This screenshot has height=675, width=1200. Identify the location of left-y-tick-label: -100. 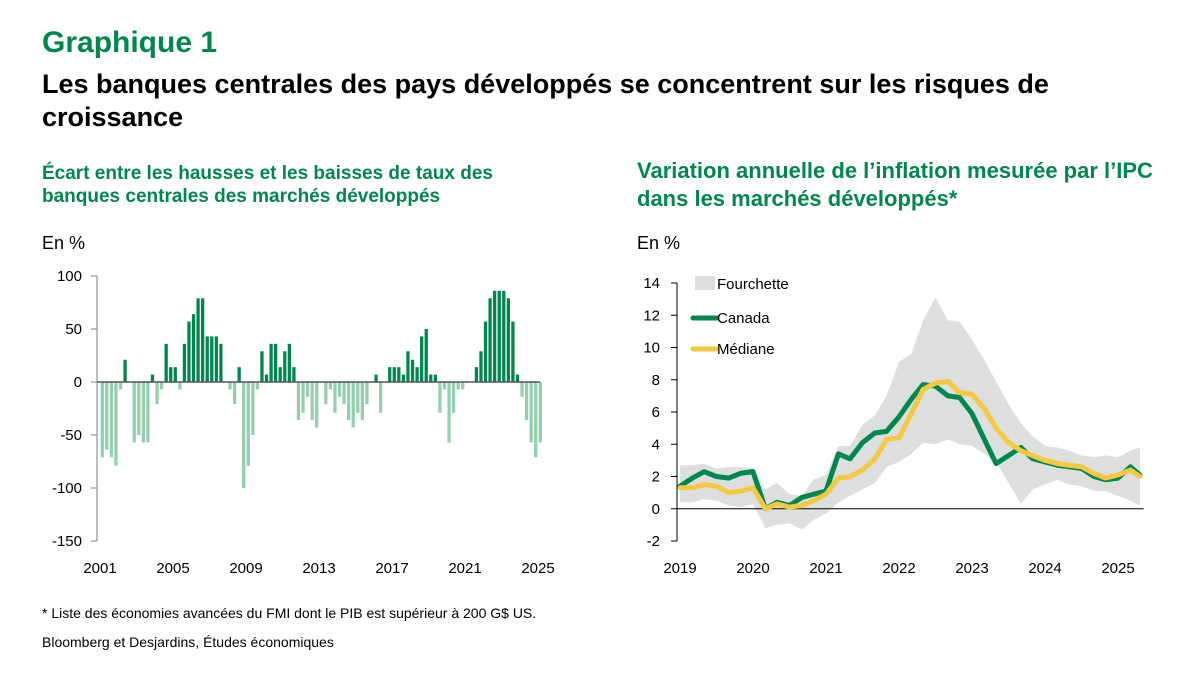
(67, 488).